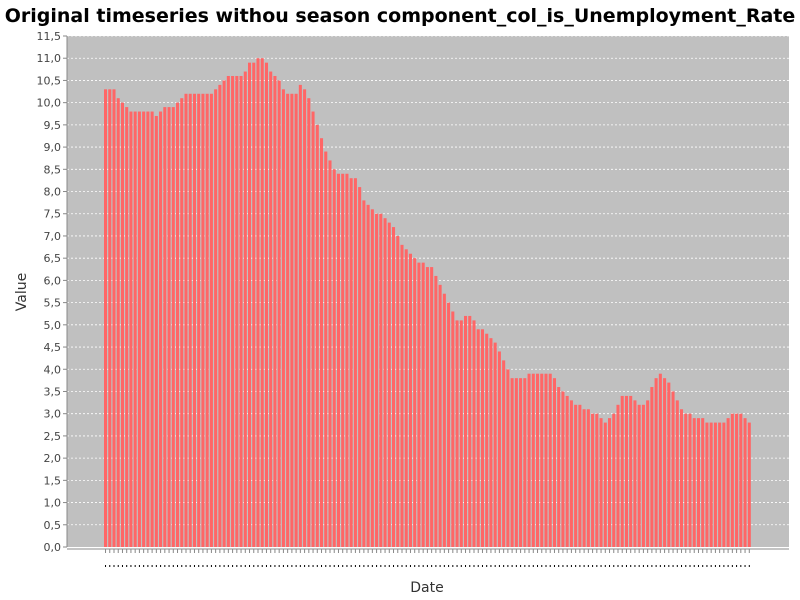 Image resolution: width=800 pixels, height=600 pixels. Describe the element at coordinates (49, 80) in the screenshot. I see `y-tick-label: 10,5` at that location.